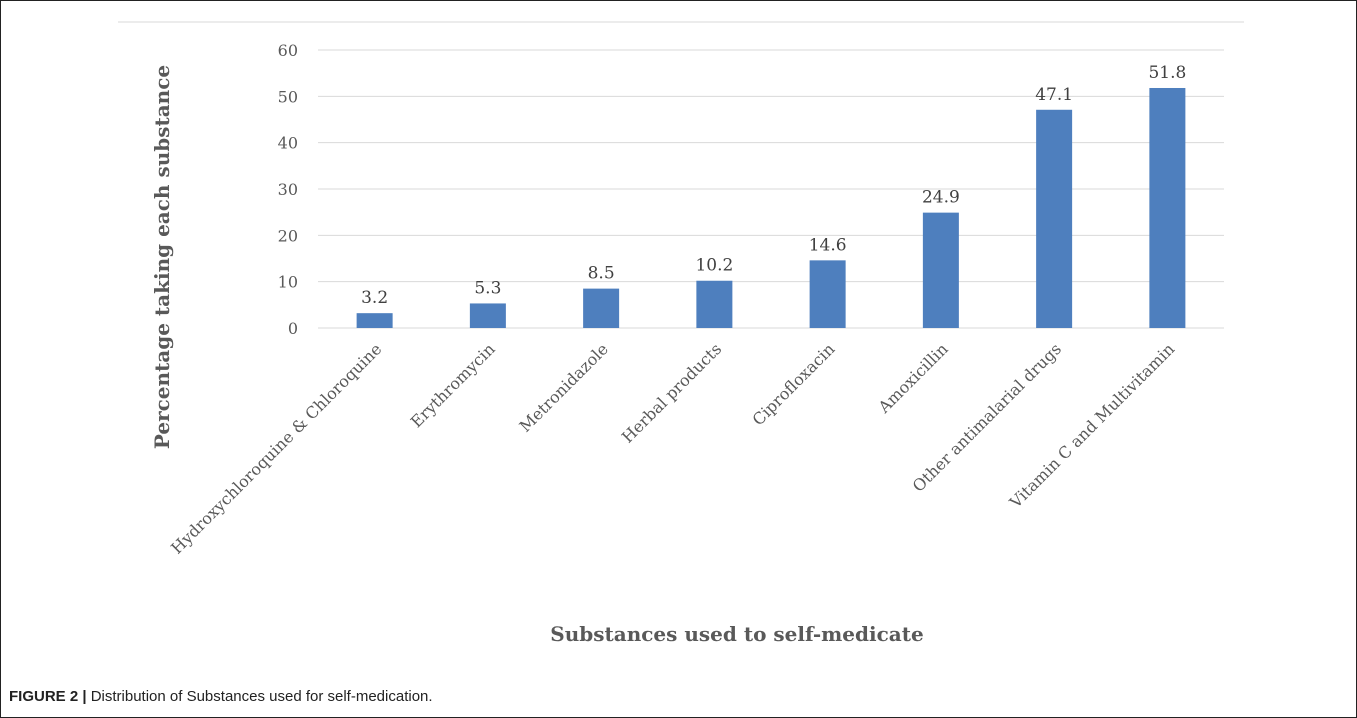  Describe the element at coordinates (1054, 95) in the screenshot. I see `data-label: 47.1` at that location.